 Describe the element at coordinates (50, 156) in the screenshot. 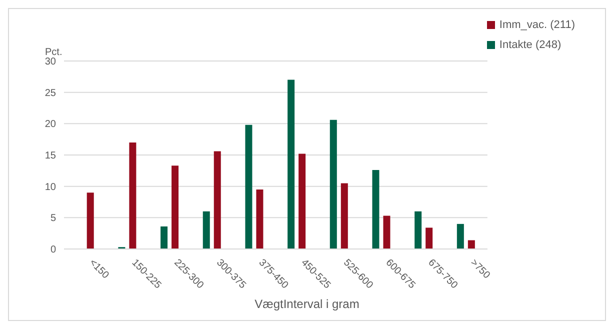

I see `y-tick-label: 15` at that location.